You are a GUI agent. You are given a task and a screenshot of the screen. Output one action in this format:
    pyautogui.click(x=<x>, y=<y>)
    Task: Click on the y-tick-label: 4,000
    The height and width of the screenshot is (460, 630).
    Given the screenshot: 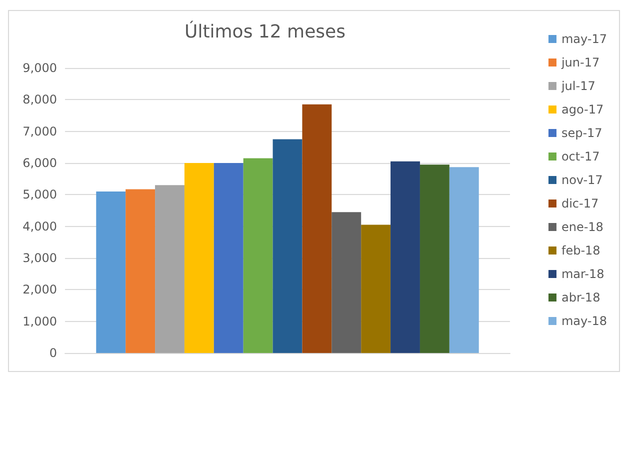 What is the action you would take?
    pyautogui.click(x=39, y=226)
    